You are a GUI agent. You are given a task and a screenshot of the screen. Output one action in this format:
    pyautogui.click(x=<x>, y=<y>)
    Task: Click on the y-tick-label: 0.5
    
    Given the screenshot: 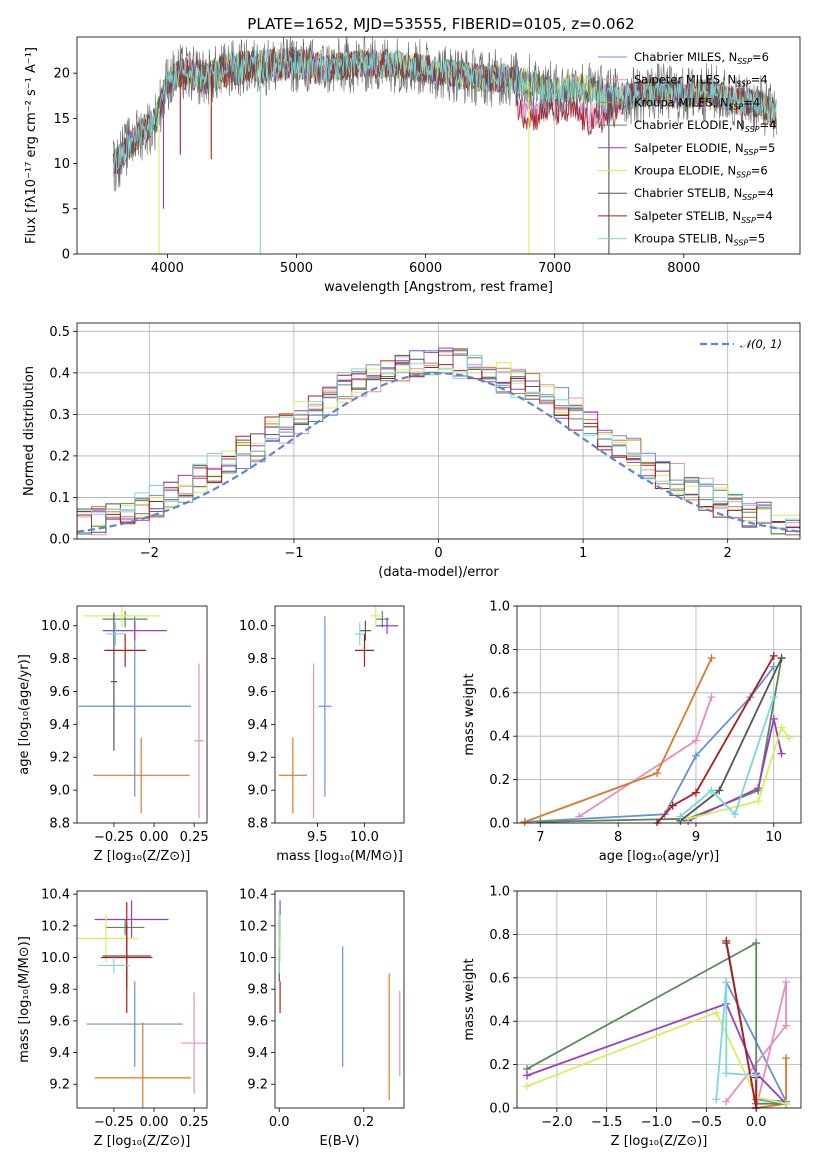 What is the action you would take?
    pyautogui.click(x=59, y=332)
    